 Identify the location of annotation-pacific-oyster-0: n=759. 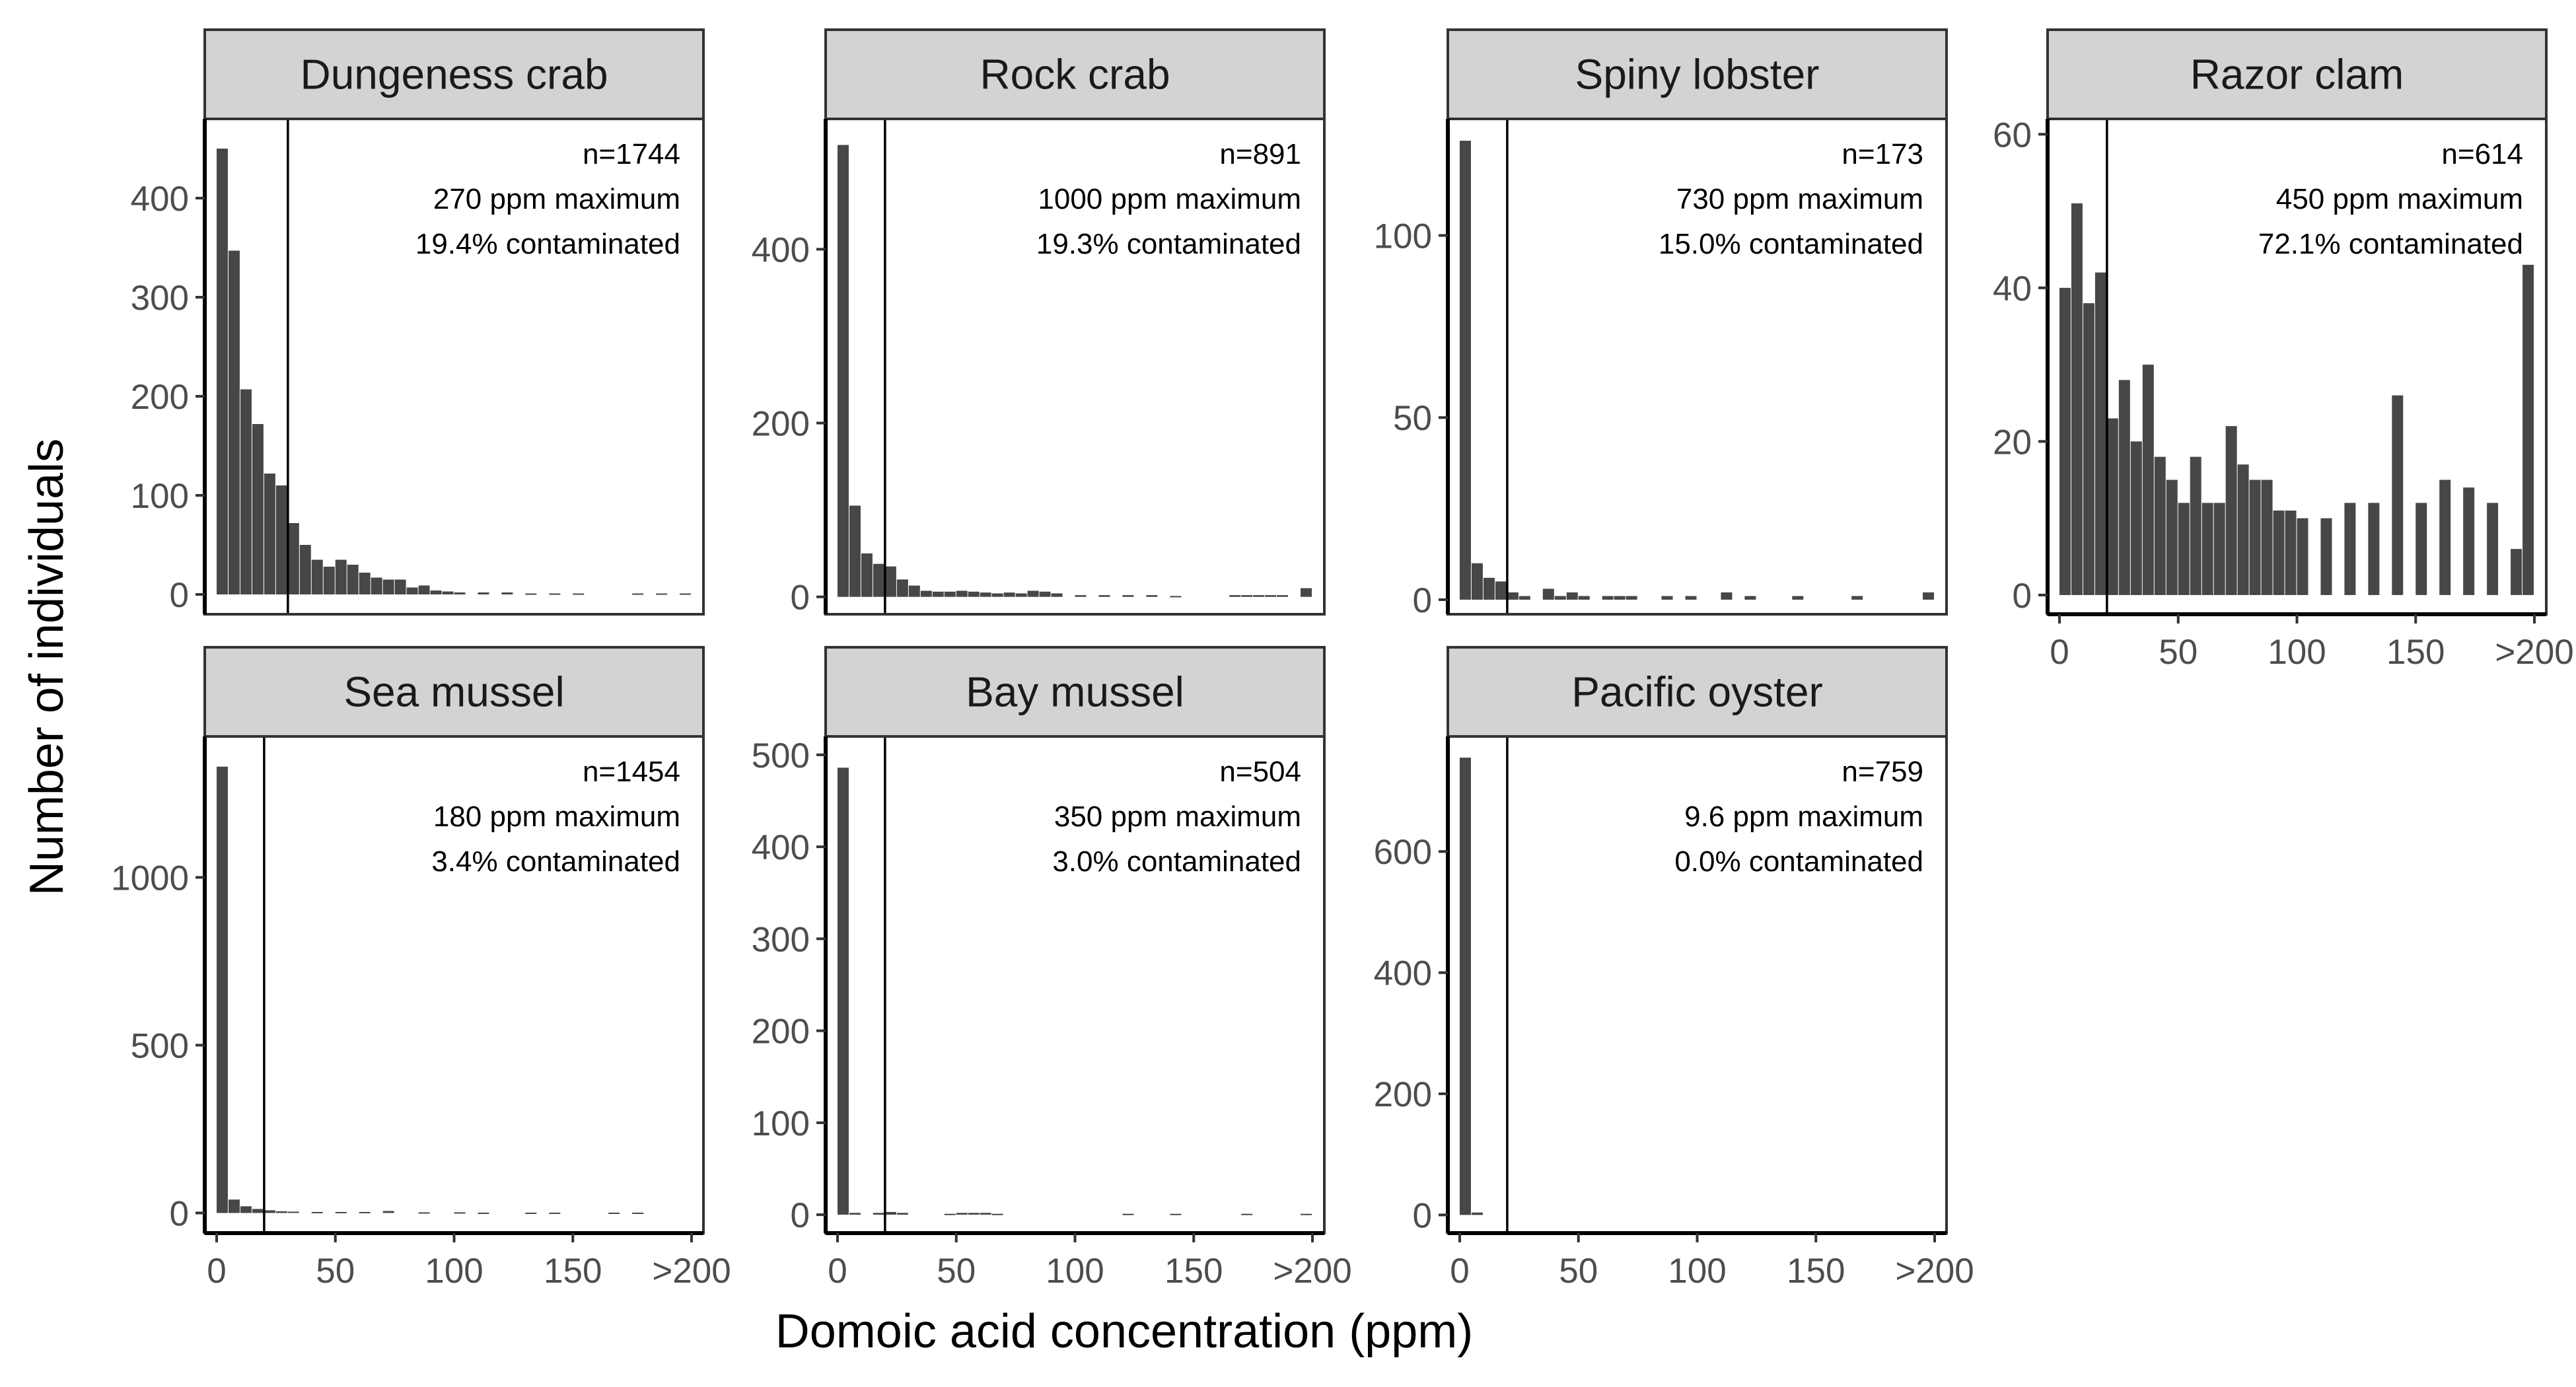
(1883, 772).